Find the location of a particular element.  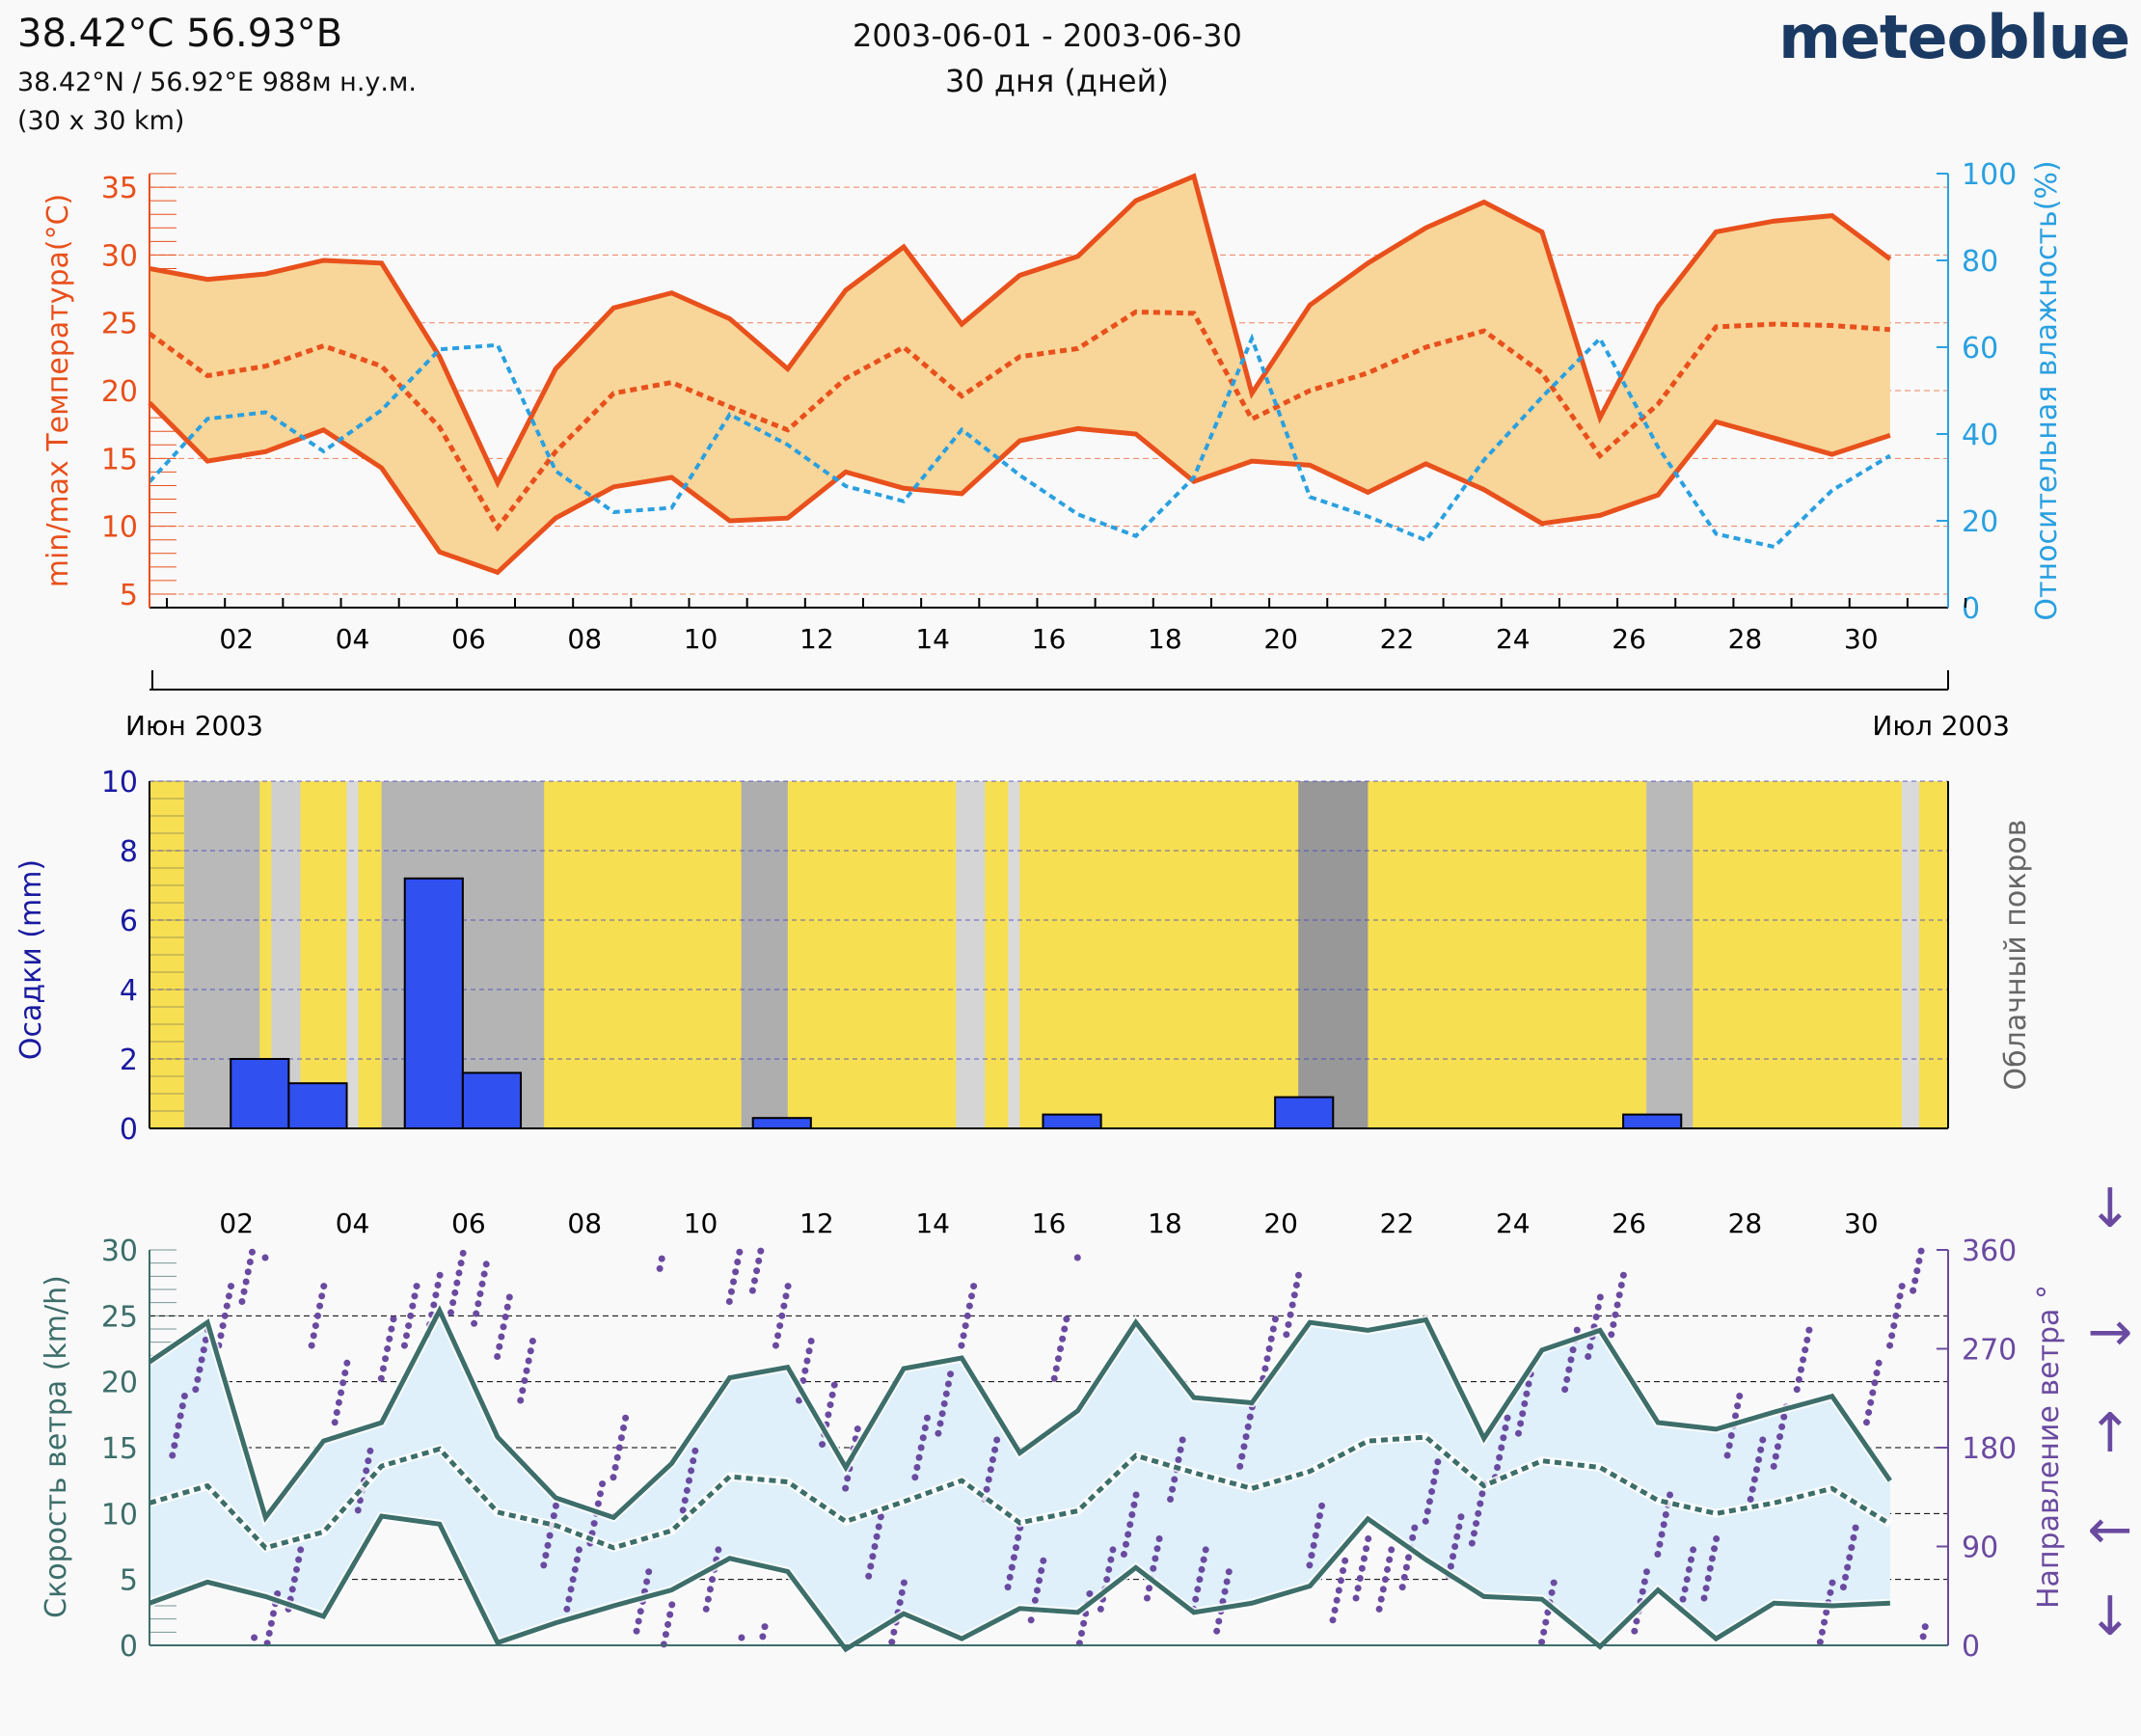

humidity-tick-label: 0 is located at coordinates (1971, 609).